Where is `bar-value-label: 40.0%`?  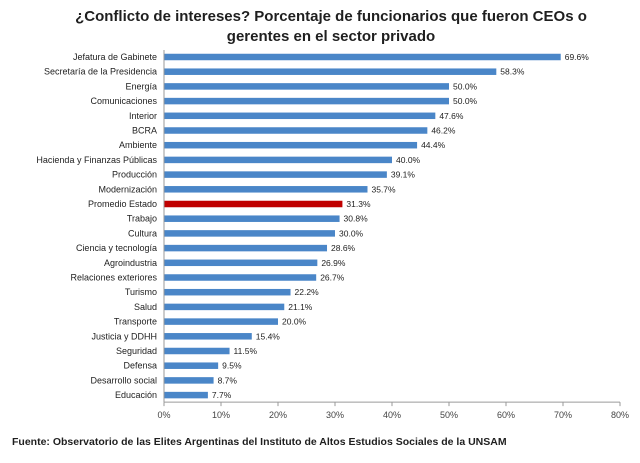 bar-value-label: 40.0% is located at coordinates (408, 160).